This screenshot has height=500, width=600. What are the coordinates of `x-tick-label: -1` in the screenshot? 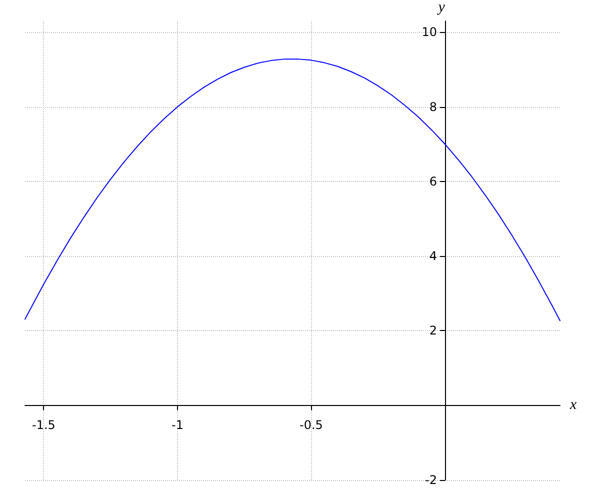 It's located at (177, 425).